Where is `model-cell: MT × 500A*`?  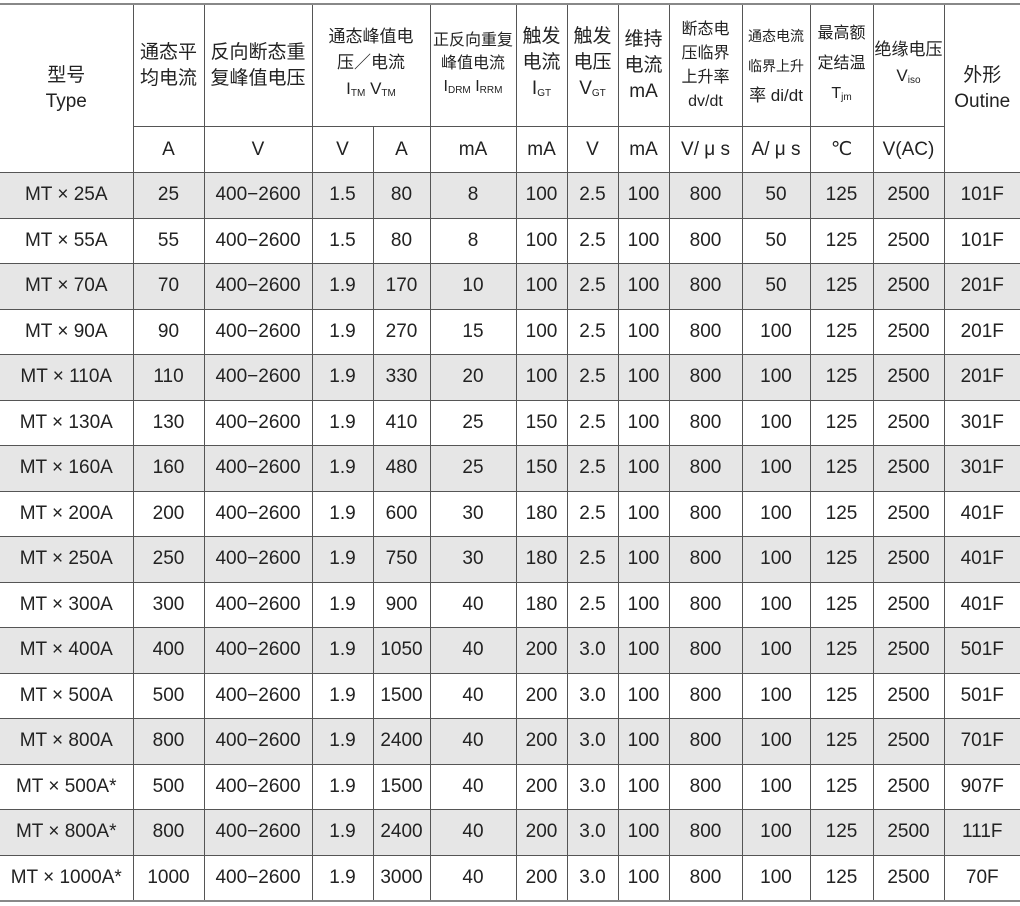 model-cell: MT × 500A* is located at coordinates (67, 786).